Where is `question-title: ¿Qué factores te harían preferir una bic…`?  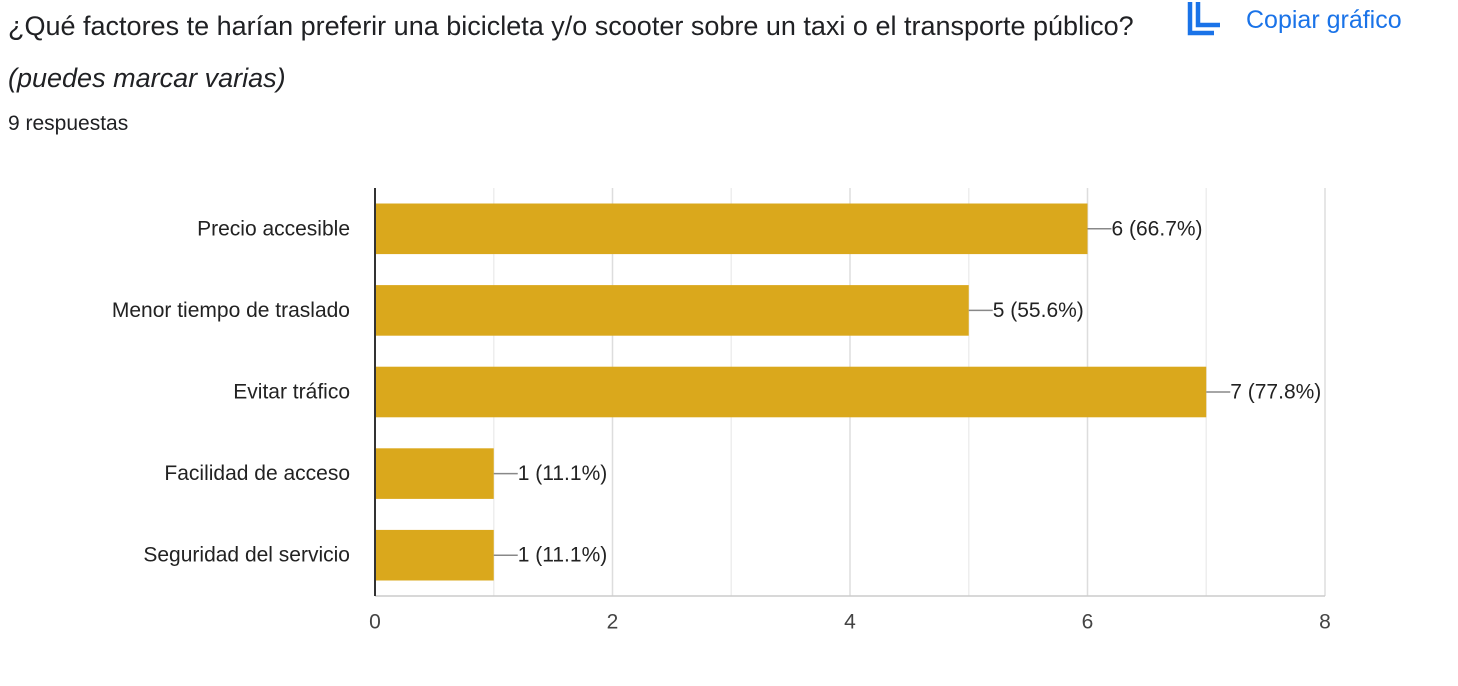 question-title: ¿Qué factores te harían preferir una bic… is located at coordinates (573, 52).